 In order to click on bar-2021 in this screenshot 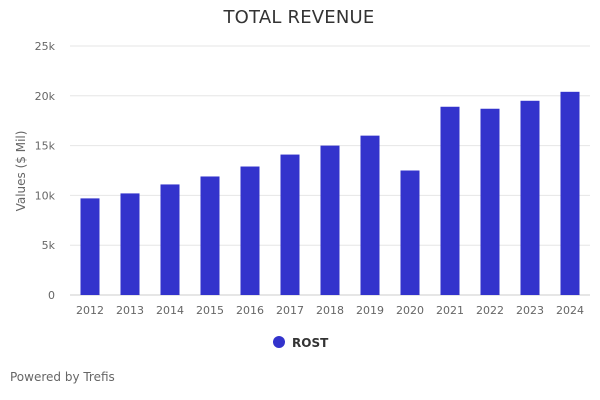, I will do `click(450, 200)`.